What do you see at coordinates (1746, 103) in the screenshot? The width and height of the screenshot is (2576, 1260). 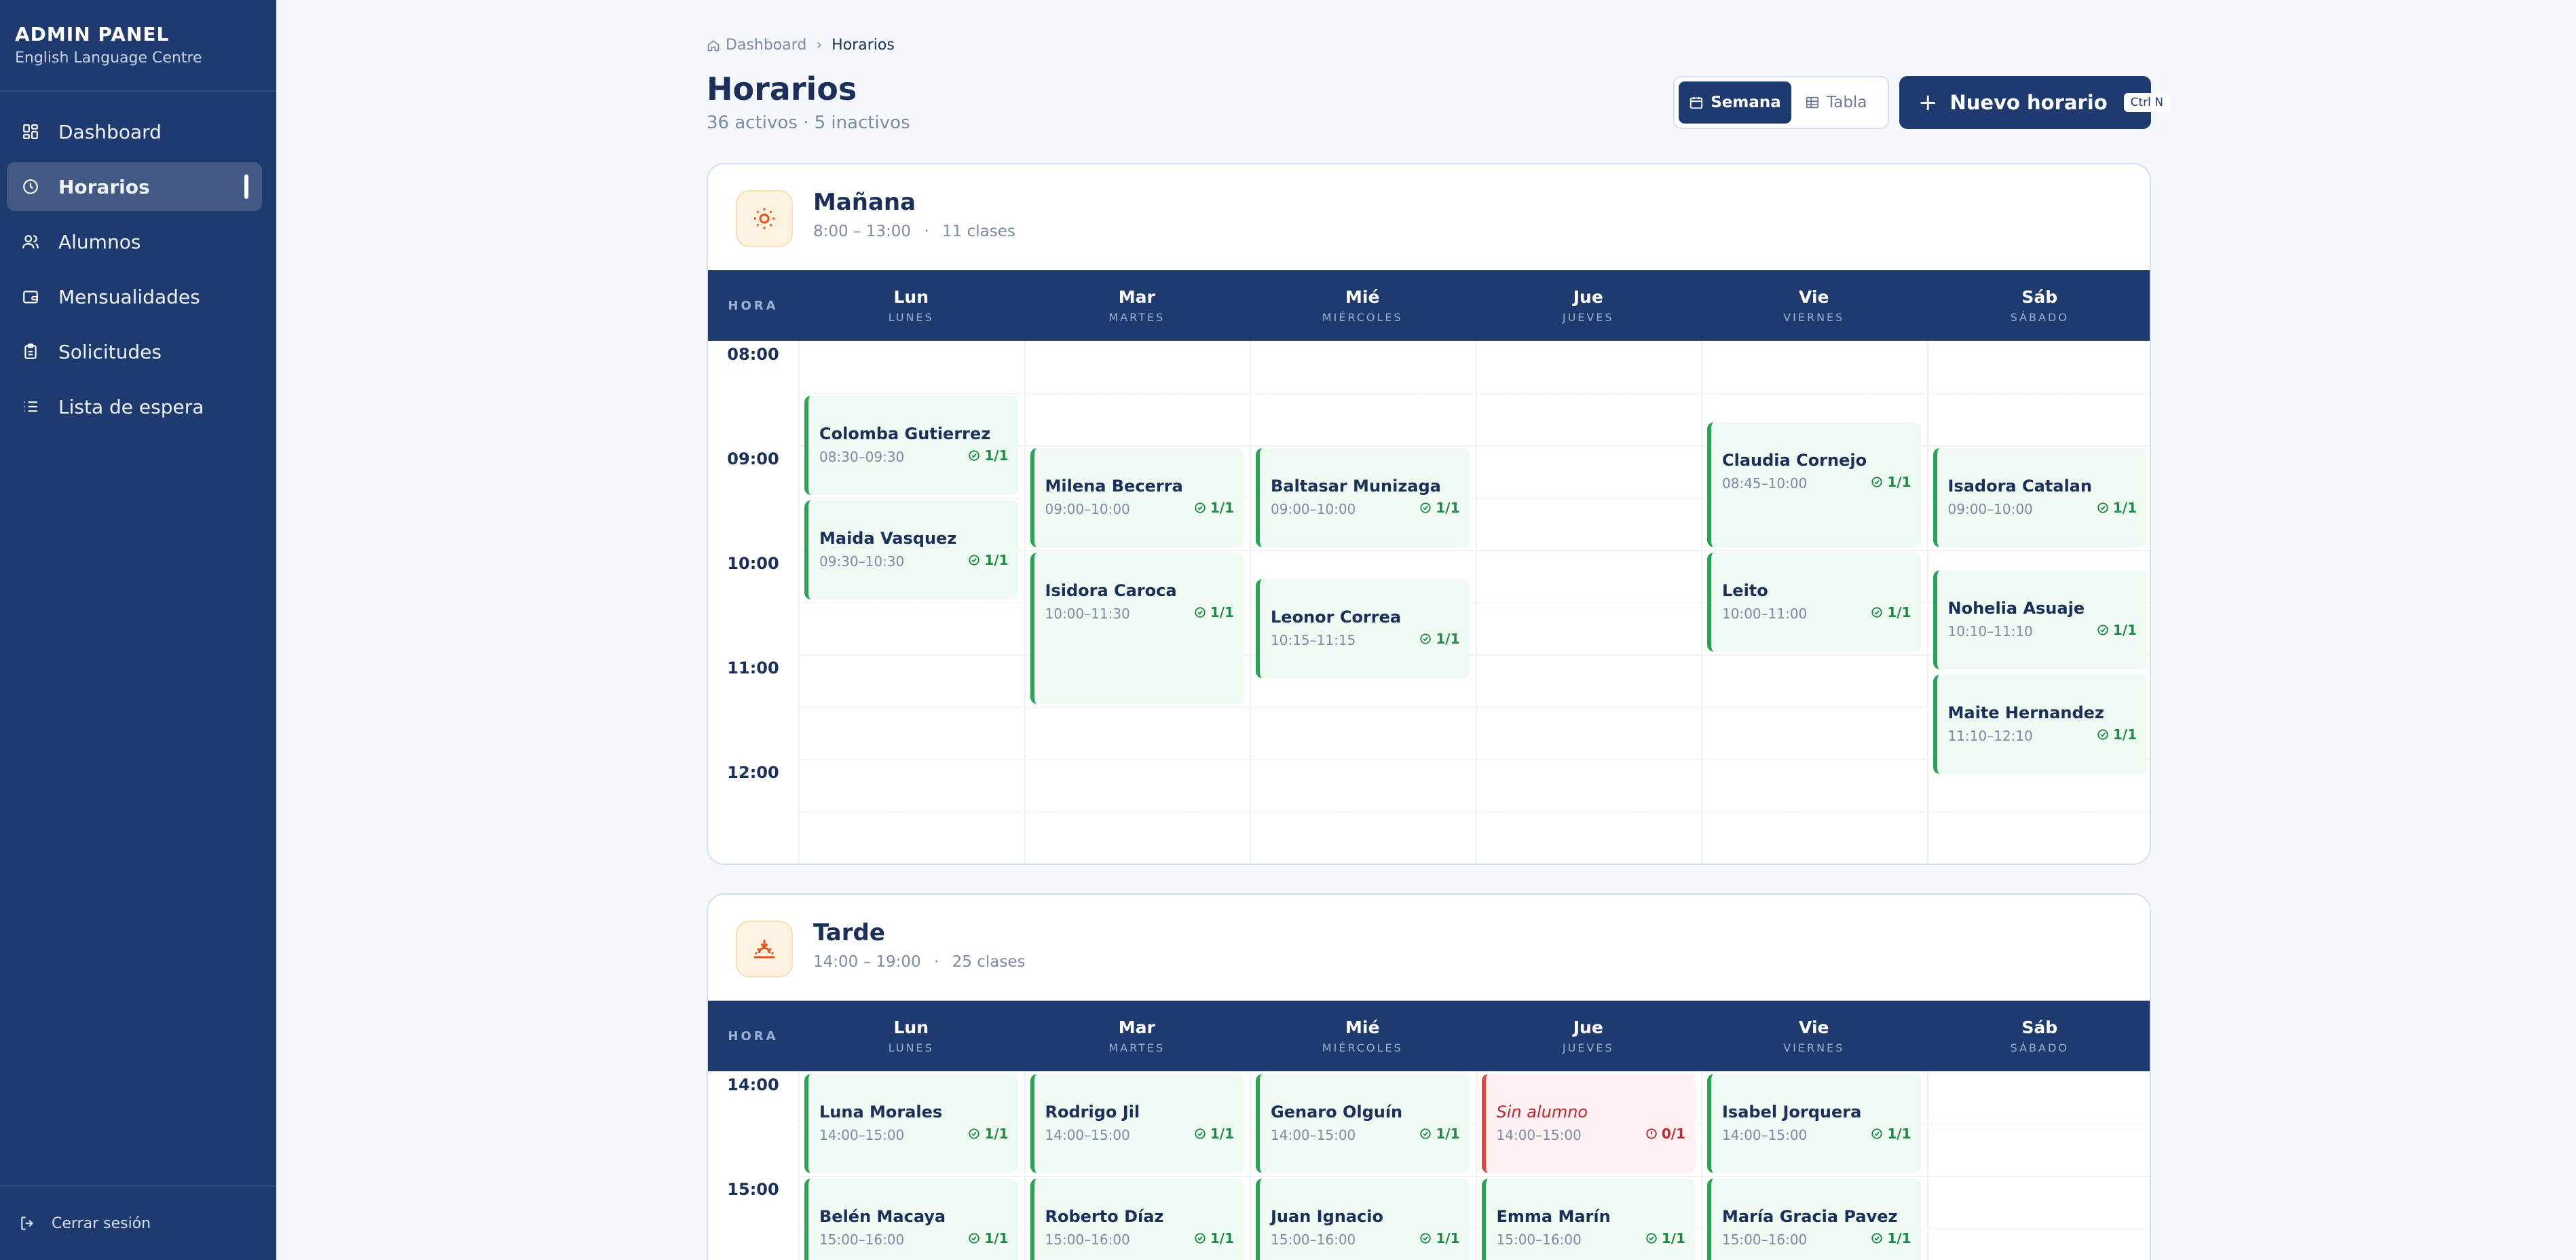 I see `week-view-label: Semana` at bounding box center [1746, 103].